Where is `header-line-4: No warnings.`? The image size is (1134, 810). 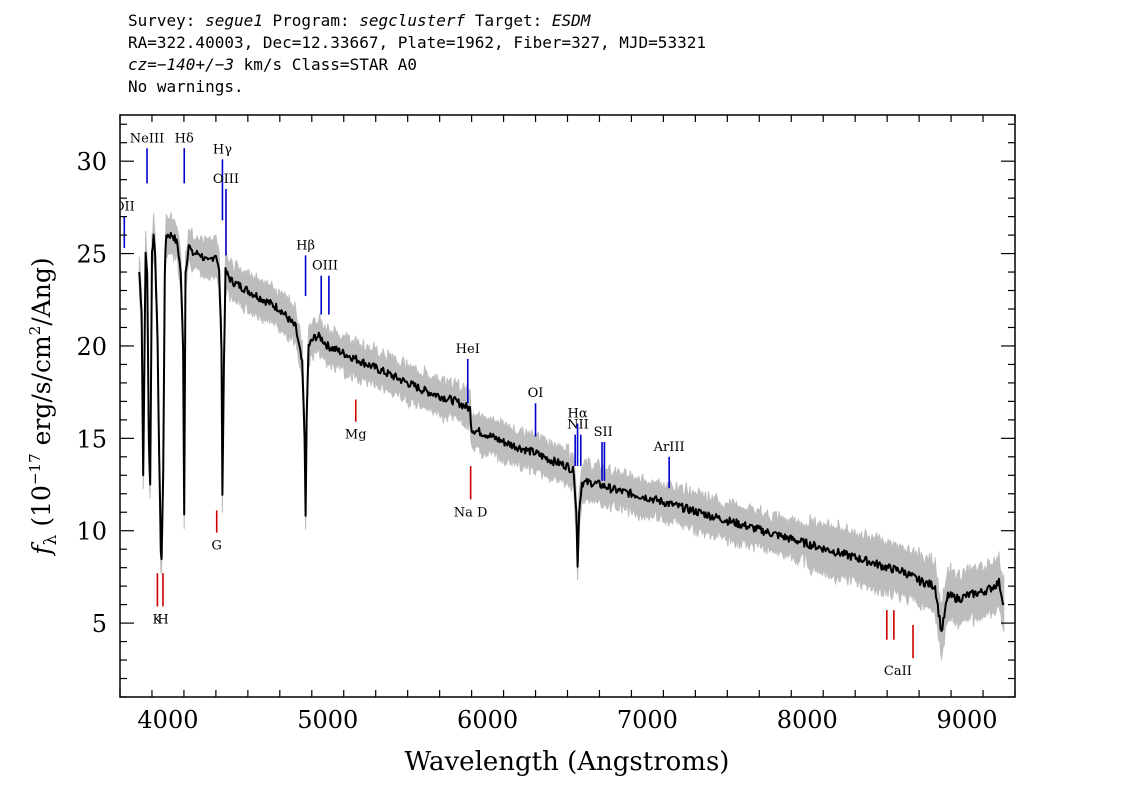
header-line-4: No warnings. is located at coordinates (186, 86).